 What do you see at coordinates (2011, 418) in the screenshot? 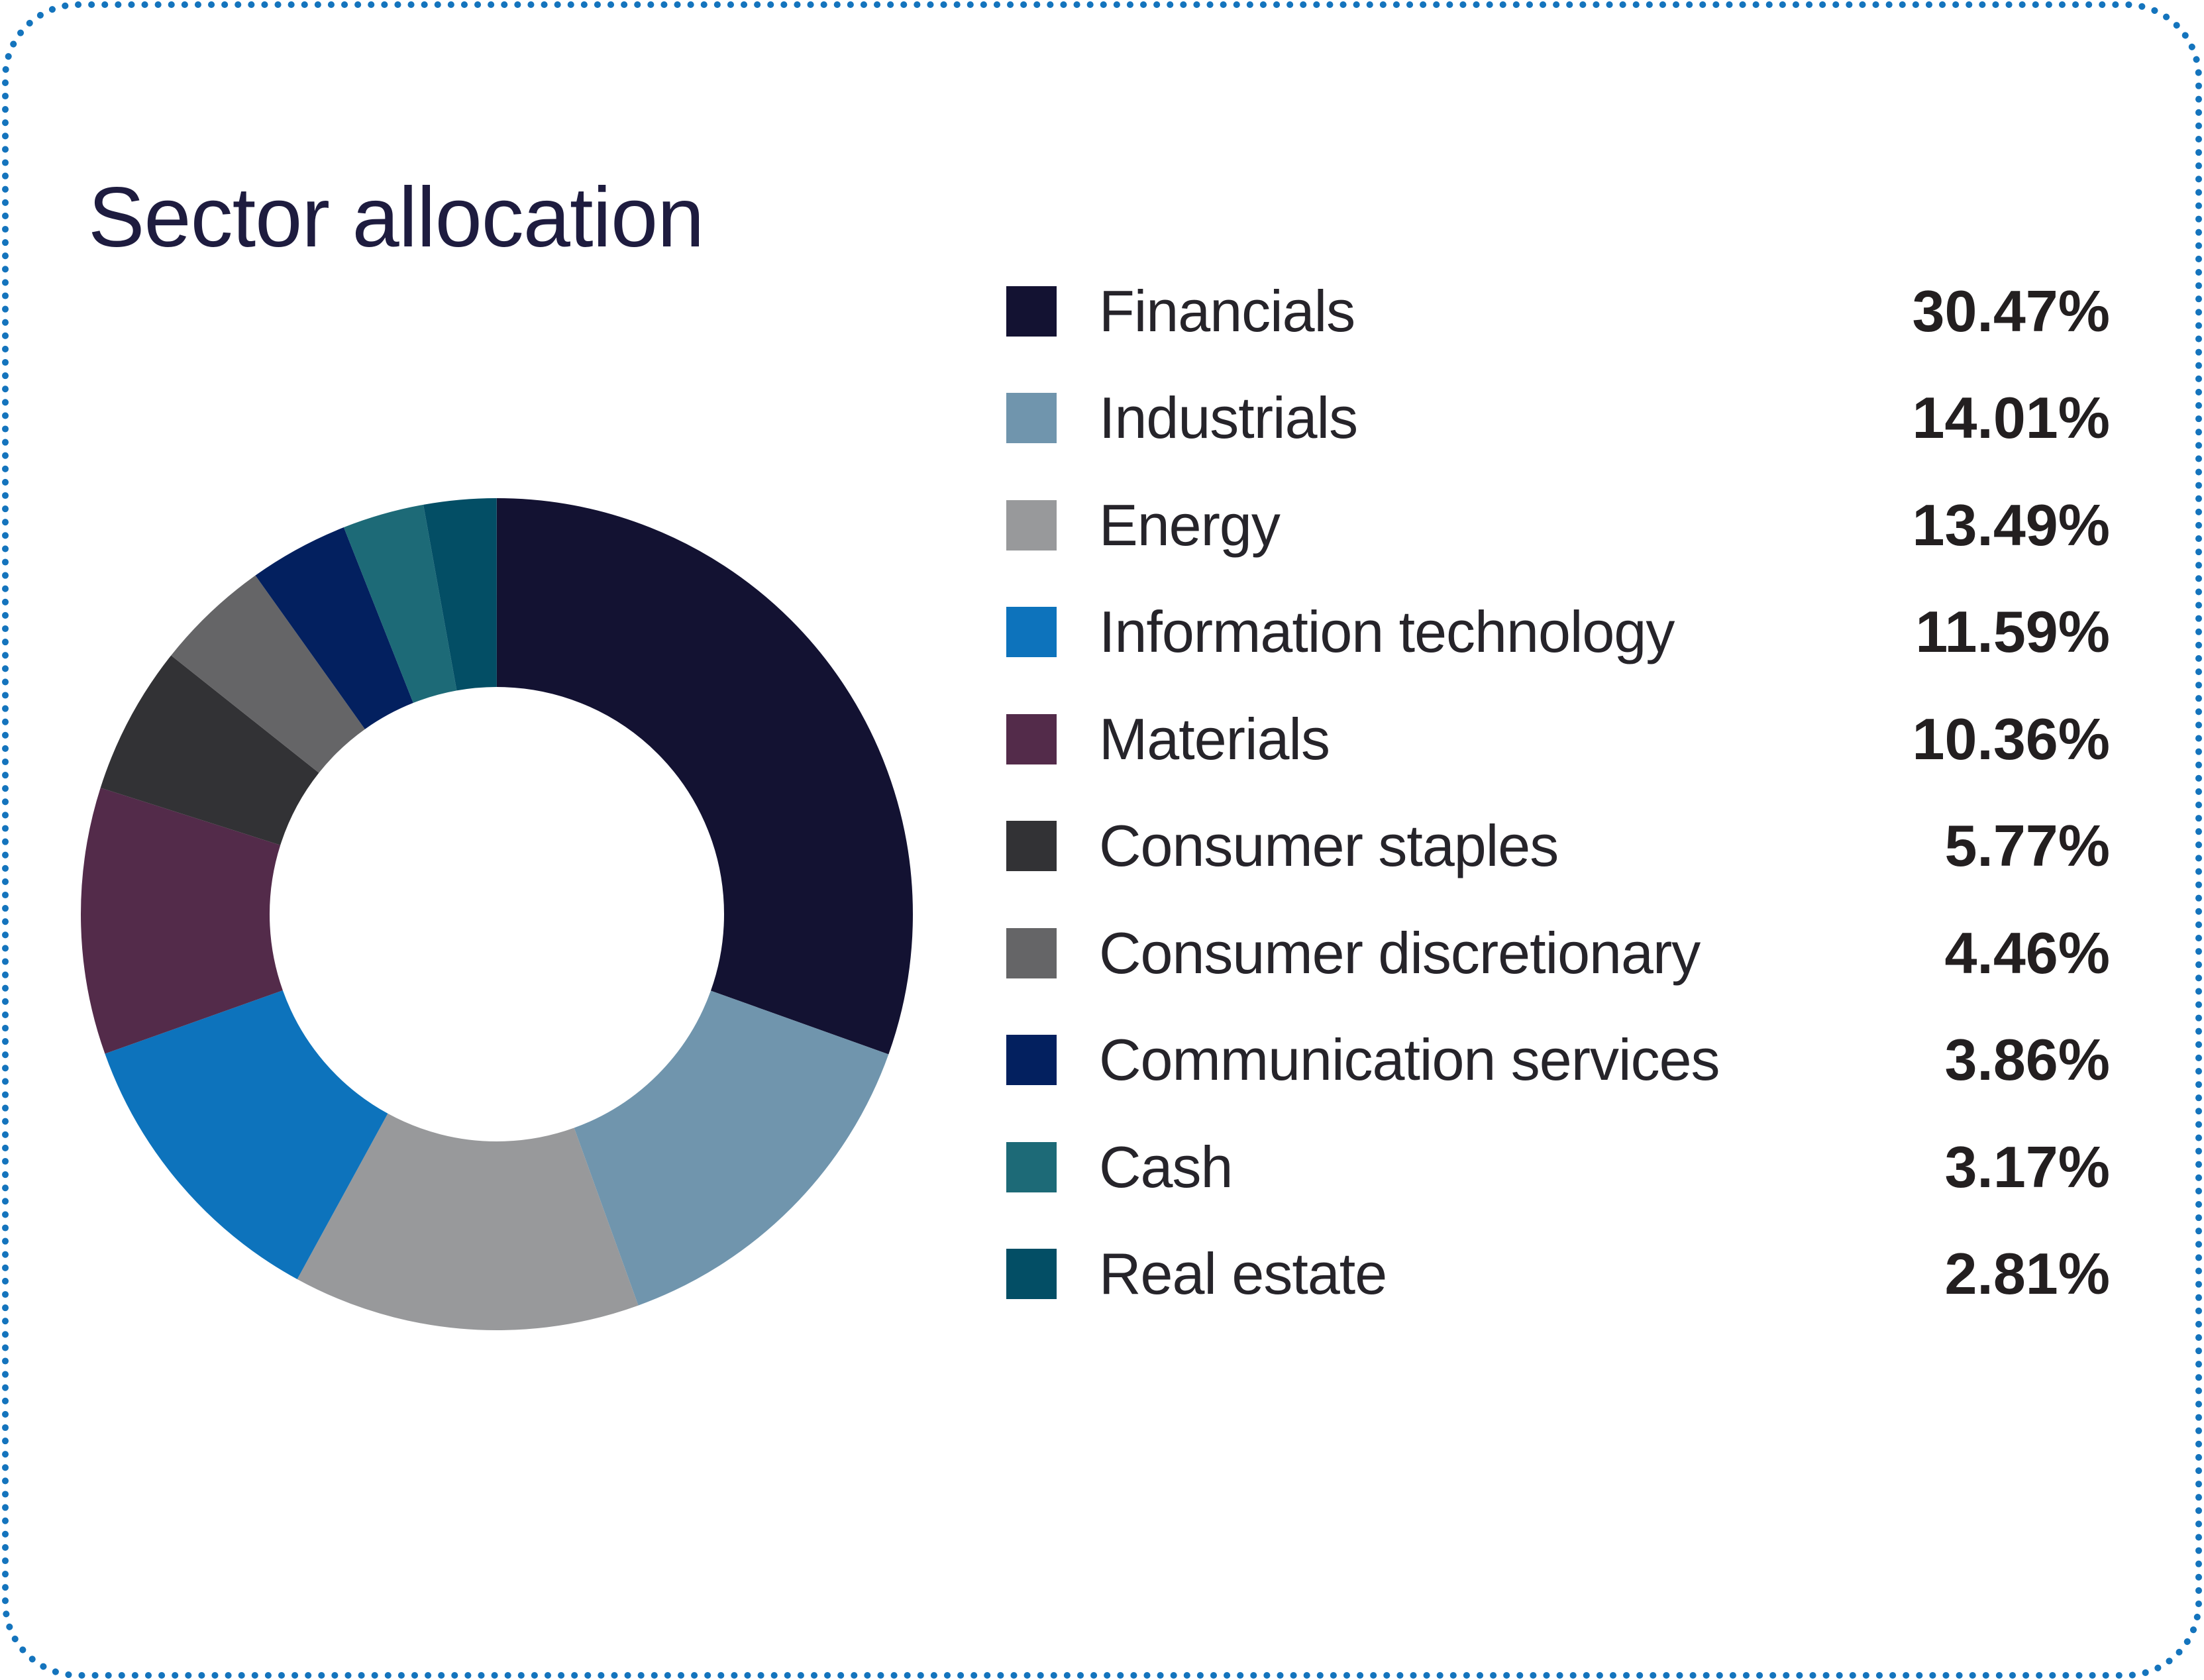
I see `legend-value: 14.01%` at bounding box center [2011, 418].